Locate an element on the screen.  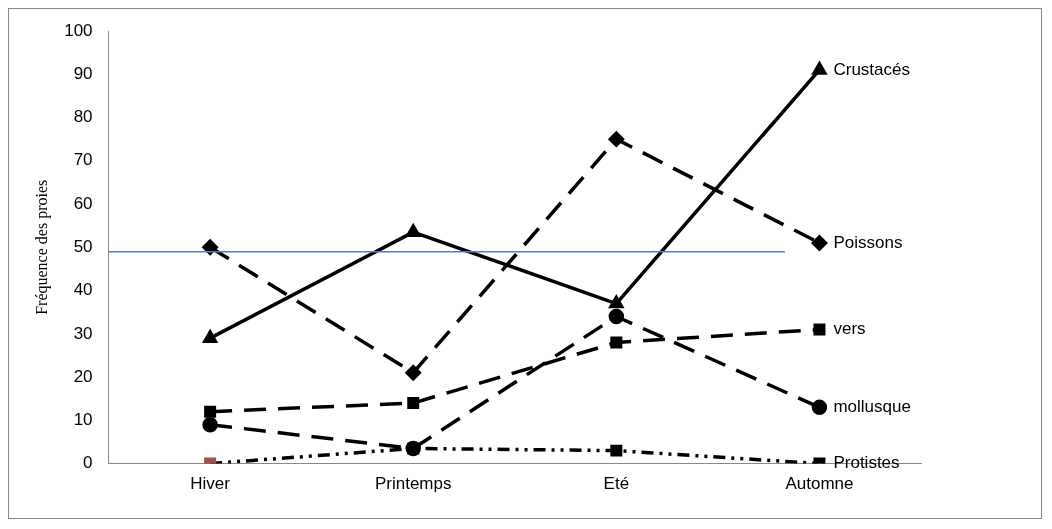
series-label: Crustacés is located at coordinates (871, 69).